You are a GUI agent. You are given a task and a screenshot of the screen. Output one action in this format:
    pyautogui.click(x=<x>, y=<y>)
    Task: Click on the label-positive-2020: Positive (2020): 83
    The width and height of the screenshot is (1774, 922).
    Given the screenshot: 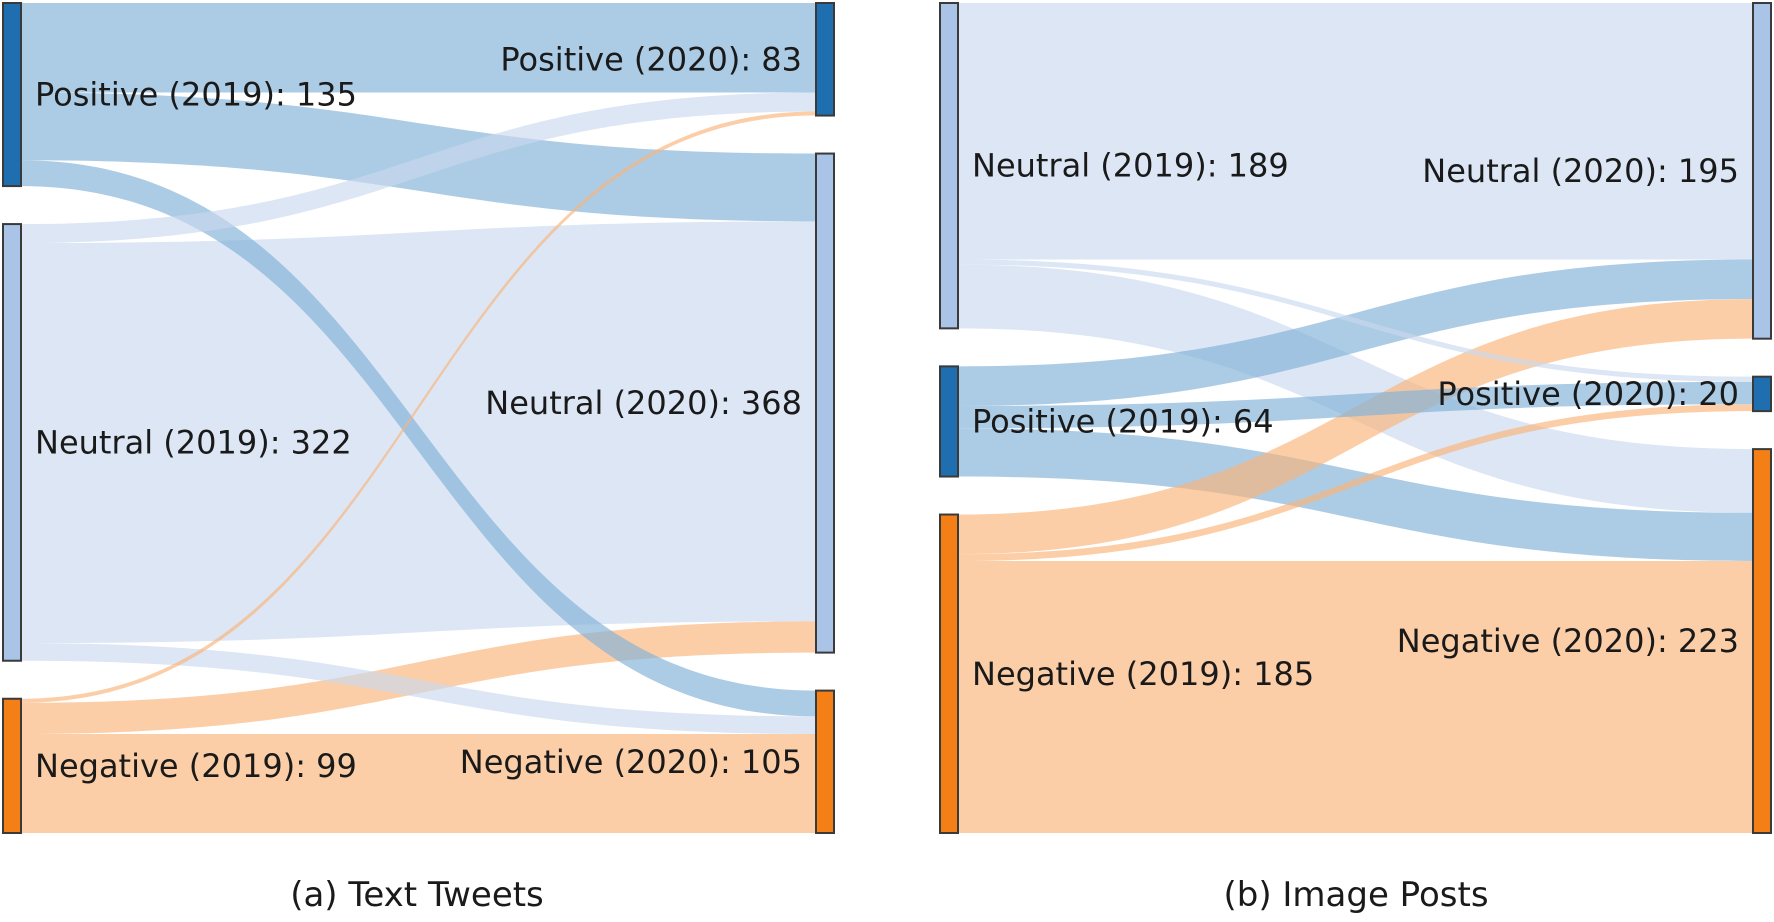 What is the action you would take?
    pyautogui.click(x=651, y=59)
    